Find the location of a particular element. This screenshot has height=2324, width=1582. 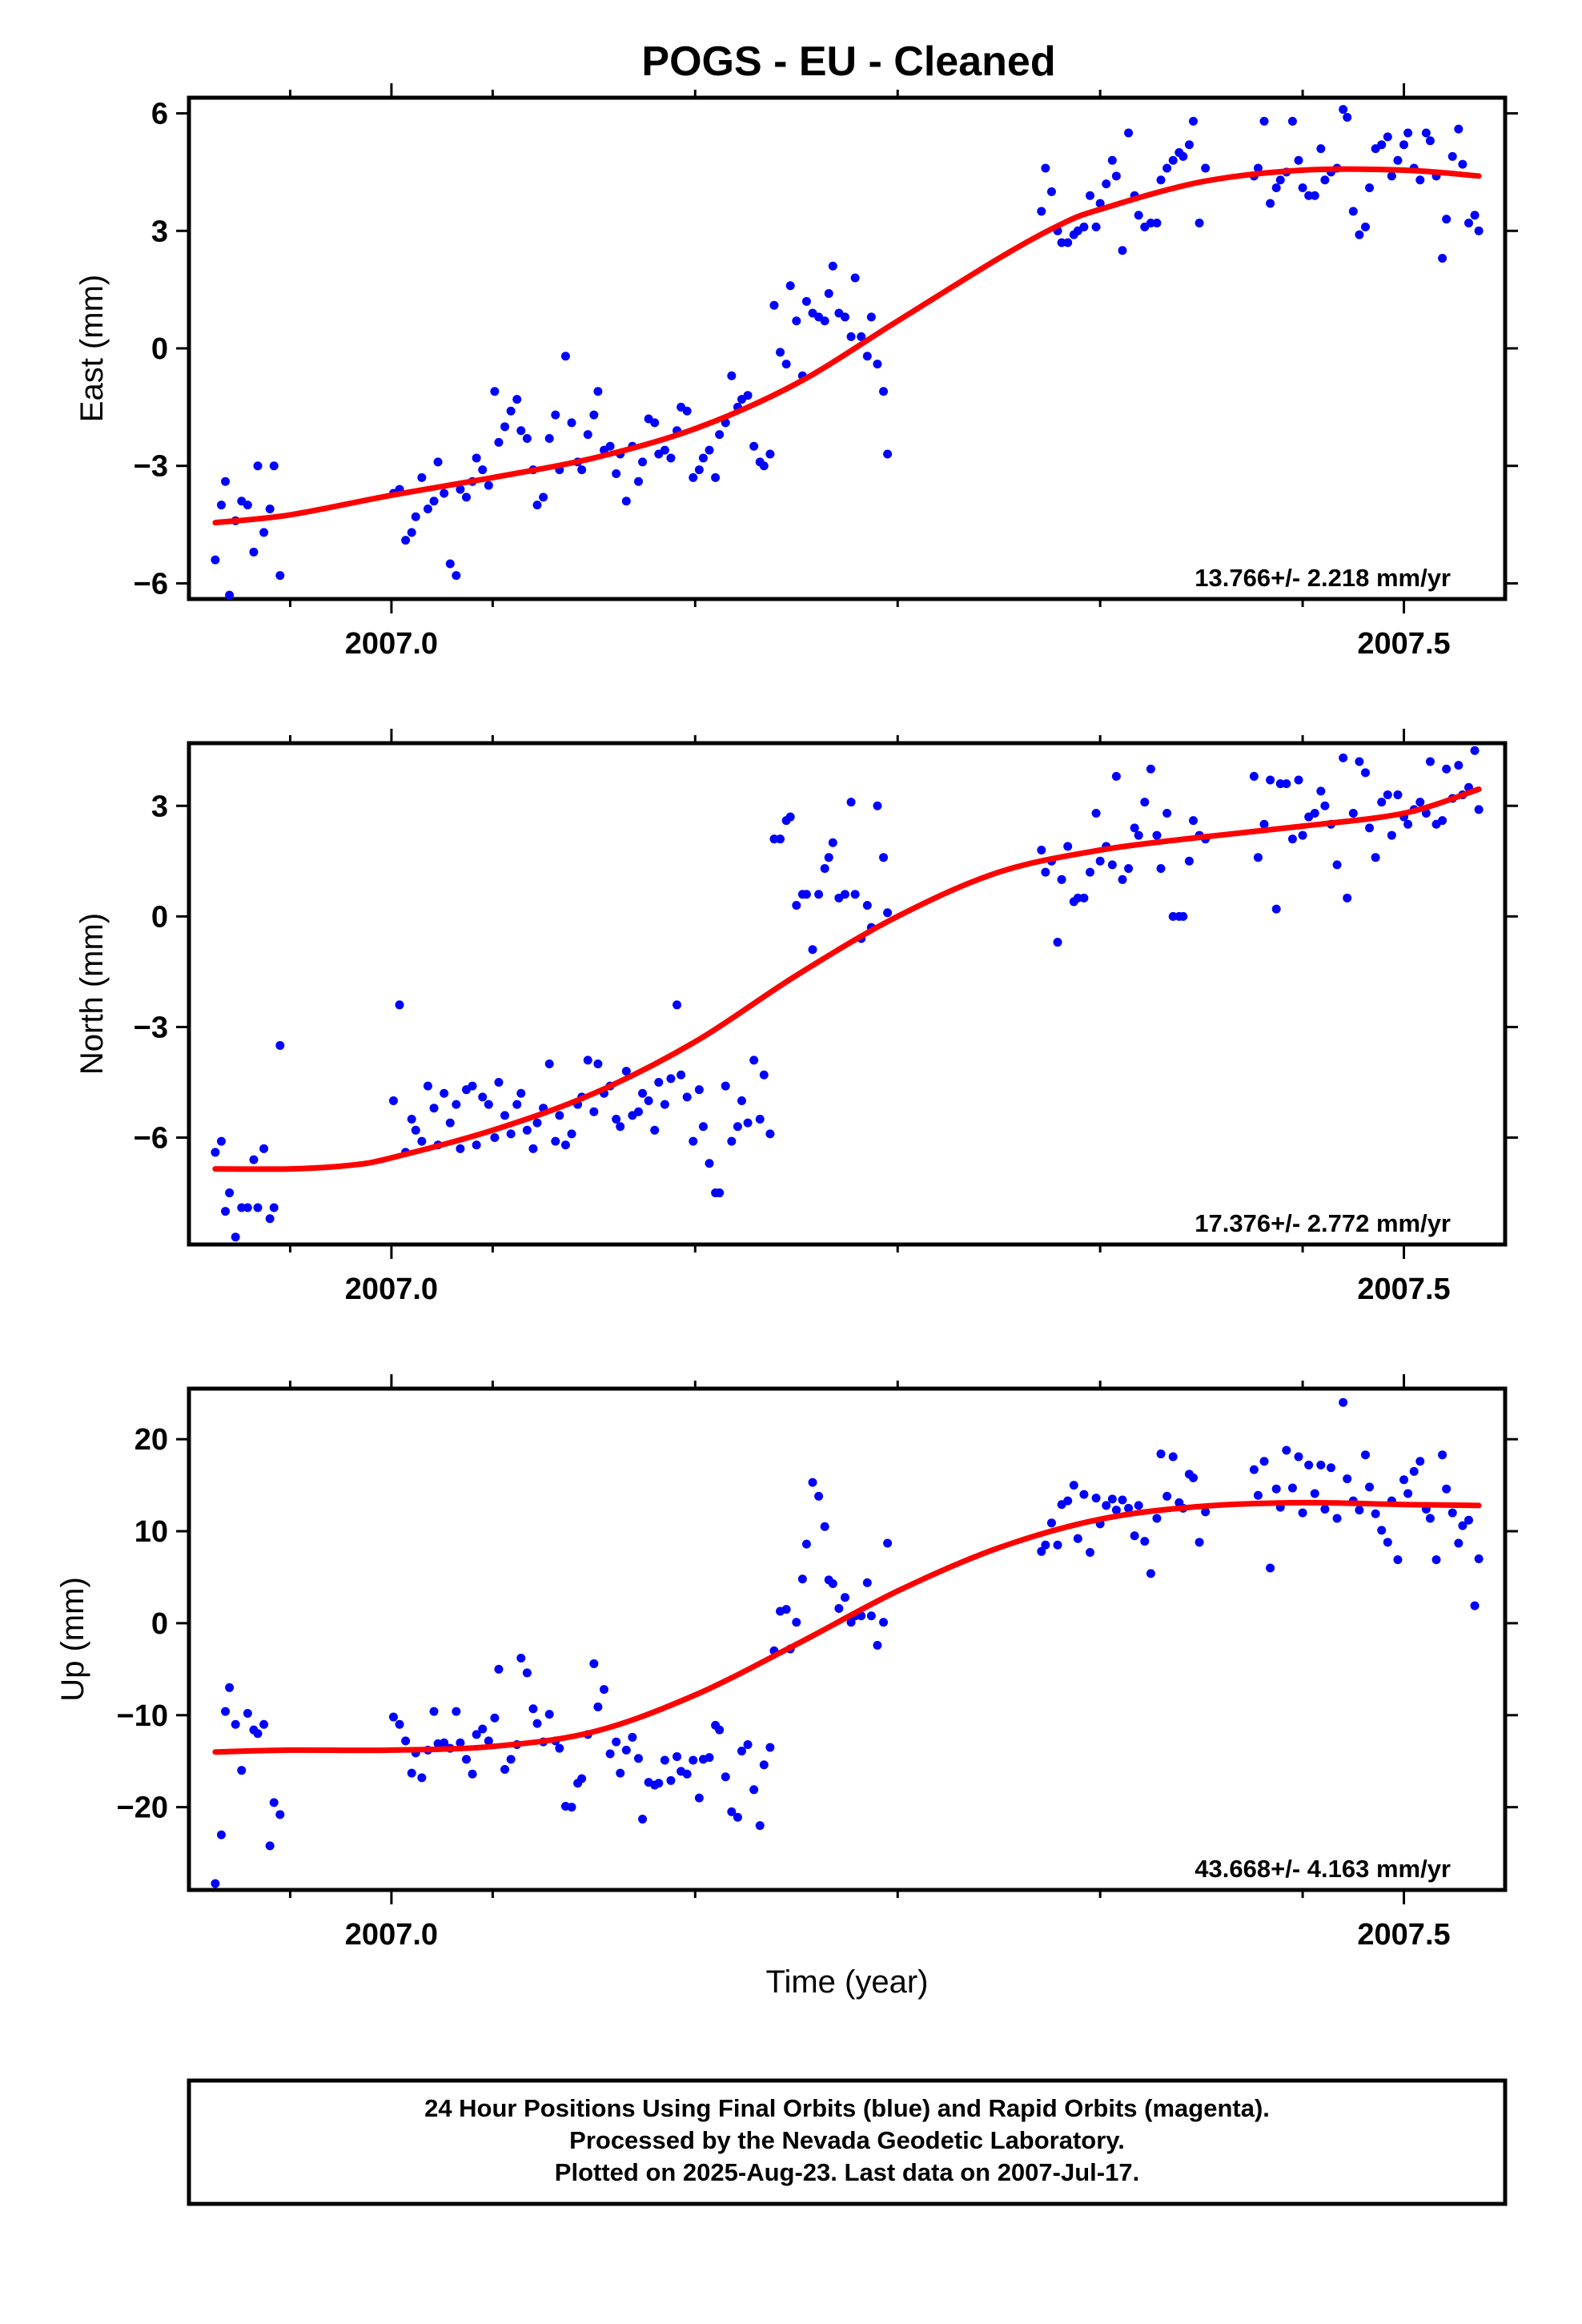

up-ytick-label: −10 is located at coordinates (142, 1716).